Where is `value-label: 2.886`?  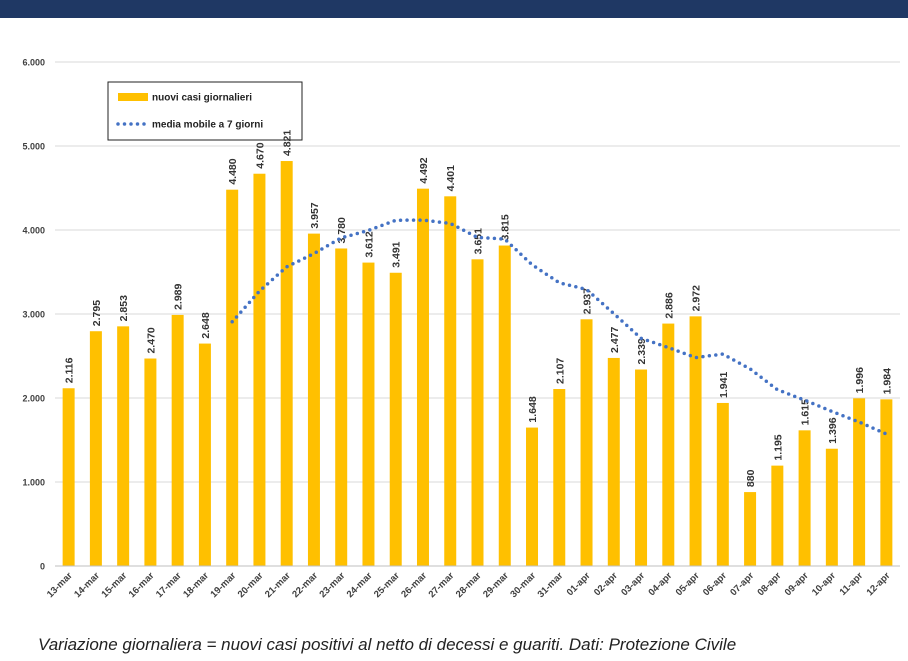
value-label: 2.886 is located at coordinates (669, 305).